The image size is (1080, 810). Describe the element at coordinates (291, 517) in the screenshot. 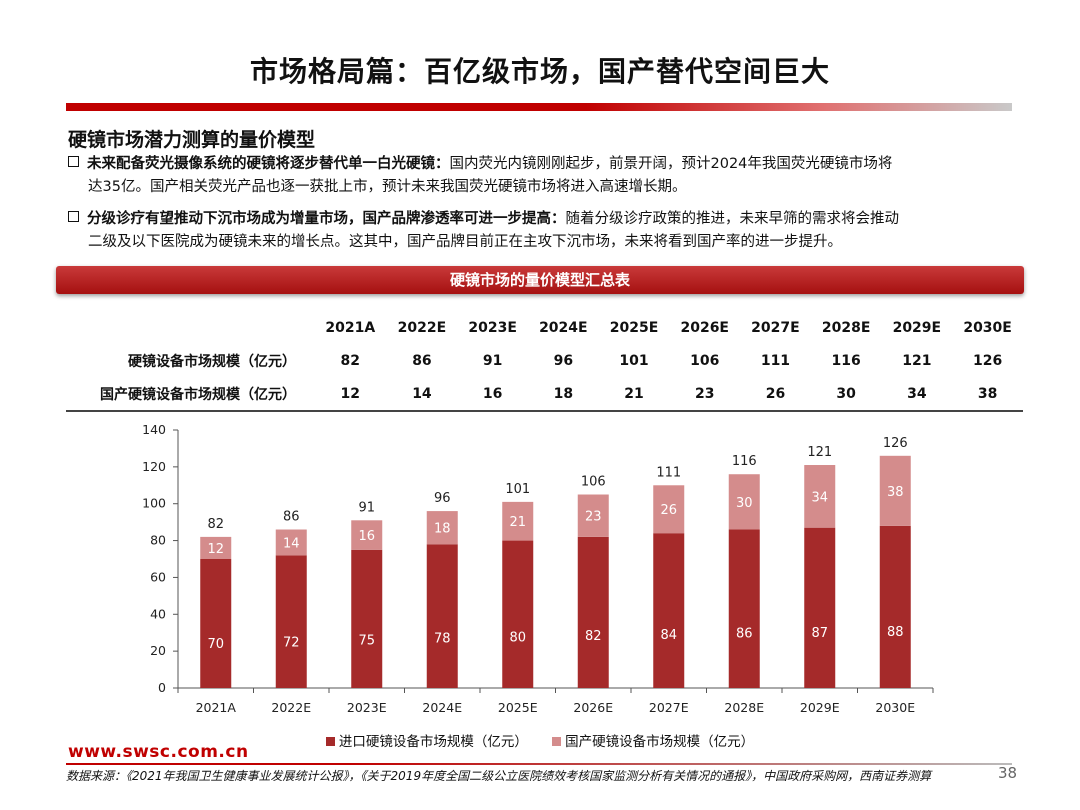

I see `data-label-total: 86` at that location.